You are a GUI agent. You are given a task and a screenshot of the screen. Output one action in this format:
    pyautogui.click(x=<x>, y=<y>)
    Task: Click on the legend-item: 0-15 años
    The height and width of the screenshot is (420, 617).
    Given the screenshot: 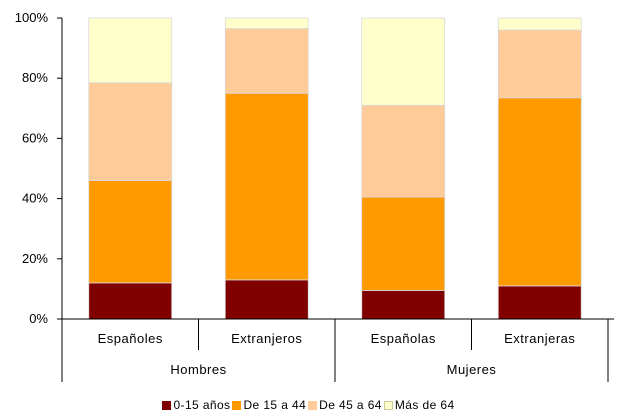 What is the action you would take?
    pyautogui.click(x=196, y=405)
    